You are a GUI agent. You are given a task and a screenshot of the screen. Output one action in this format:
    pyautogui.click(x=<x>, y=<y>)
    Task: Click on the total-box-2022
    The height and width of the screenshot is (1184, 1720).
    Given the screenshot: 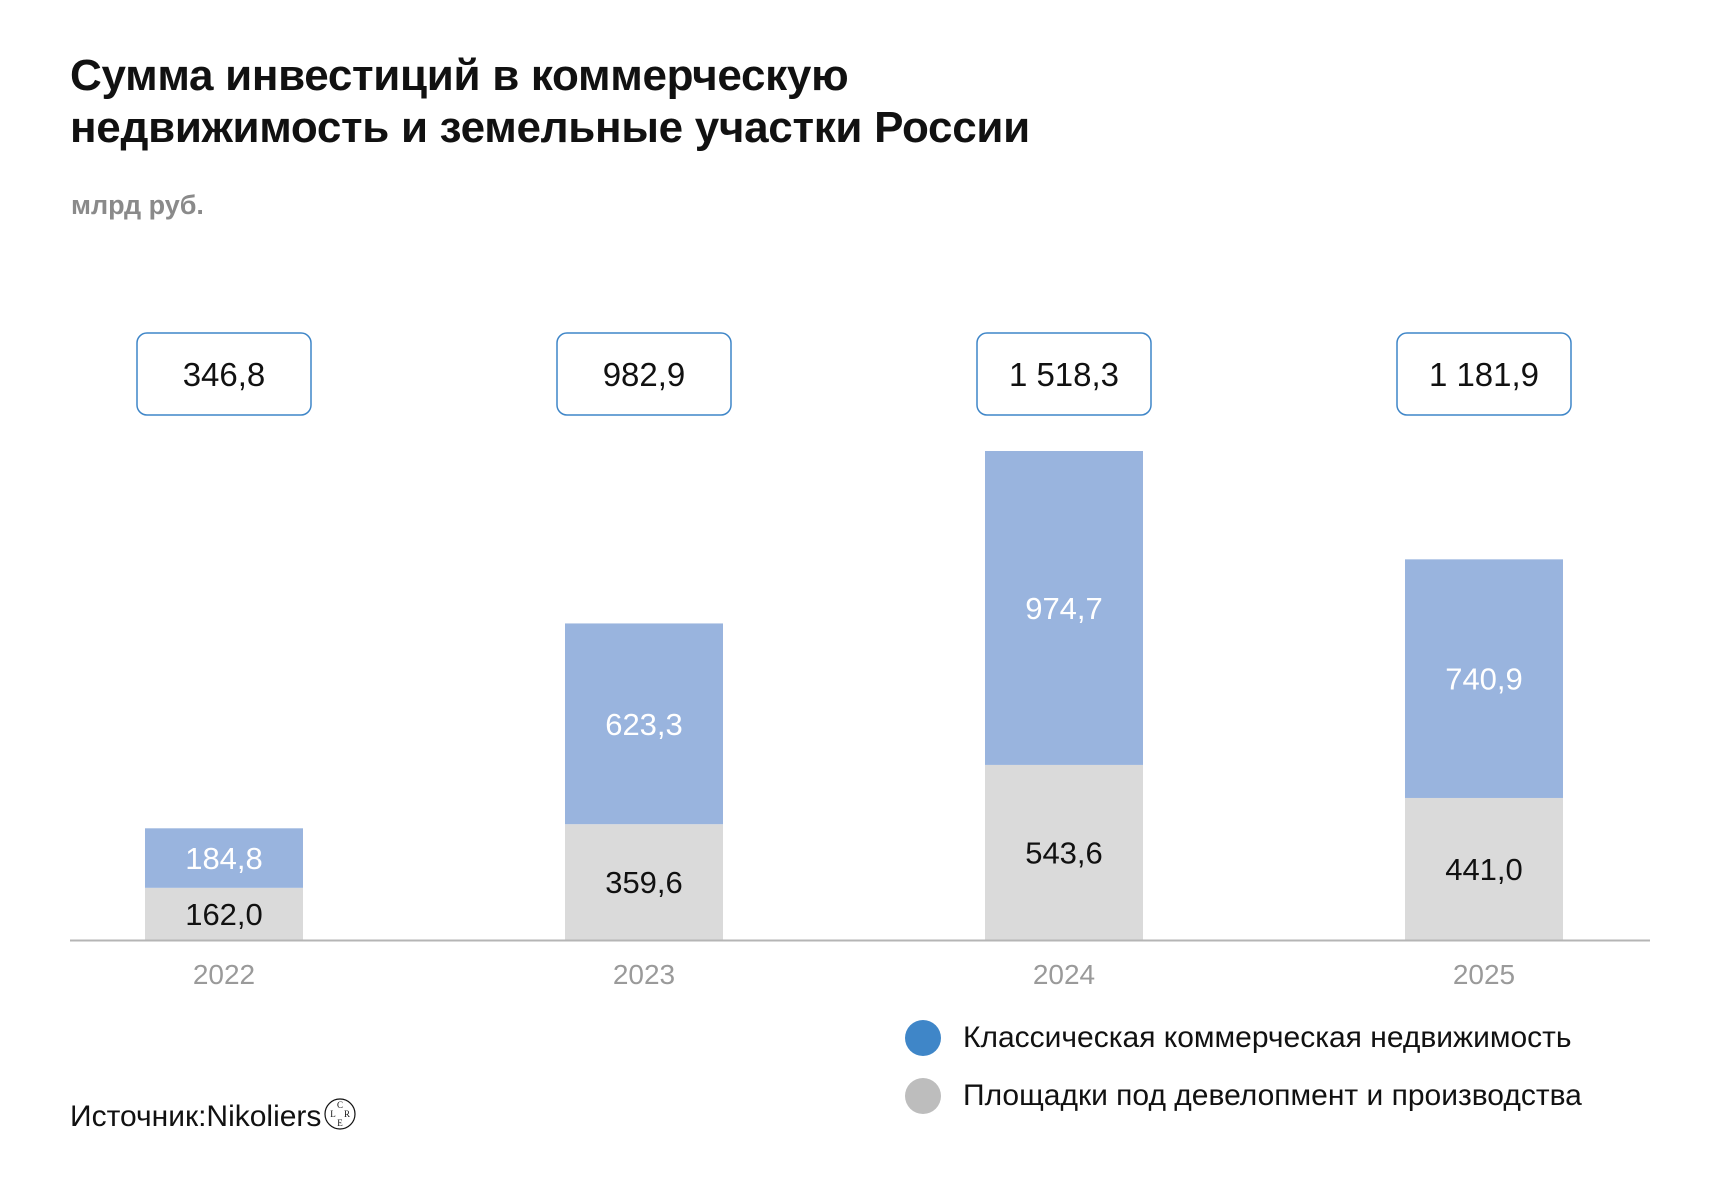 What is the action you would take?
    pyautogui.click(x=224, y=374)
    